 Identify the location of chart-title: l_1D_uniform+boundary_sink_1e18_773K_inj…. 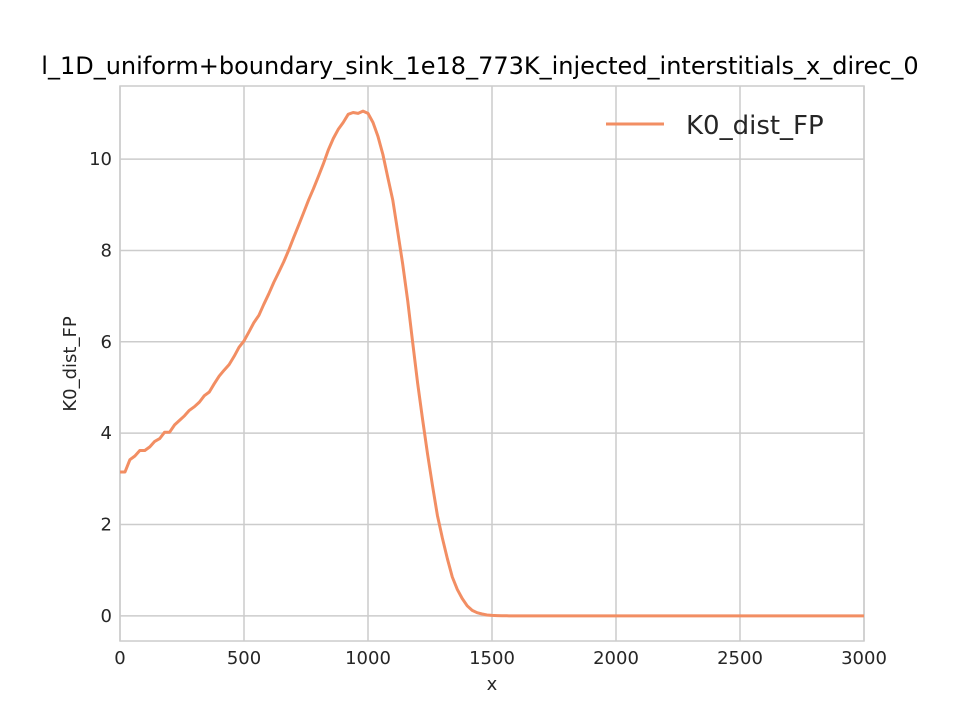
(479, 66).